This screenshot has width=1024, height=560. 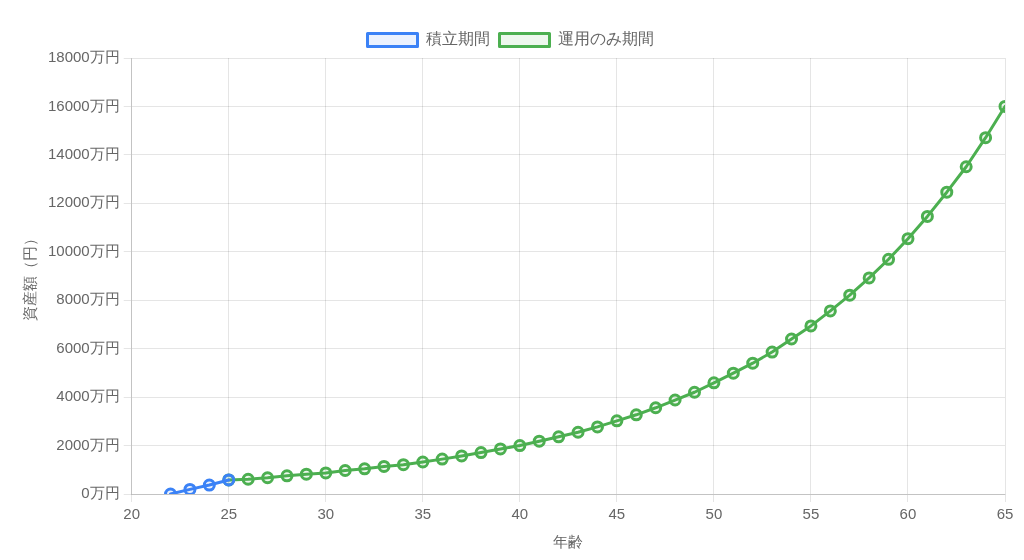 I want to click on x-tick-label: 50, so click(x=714, y=514).